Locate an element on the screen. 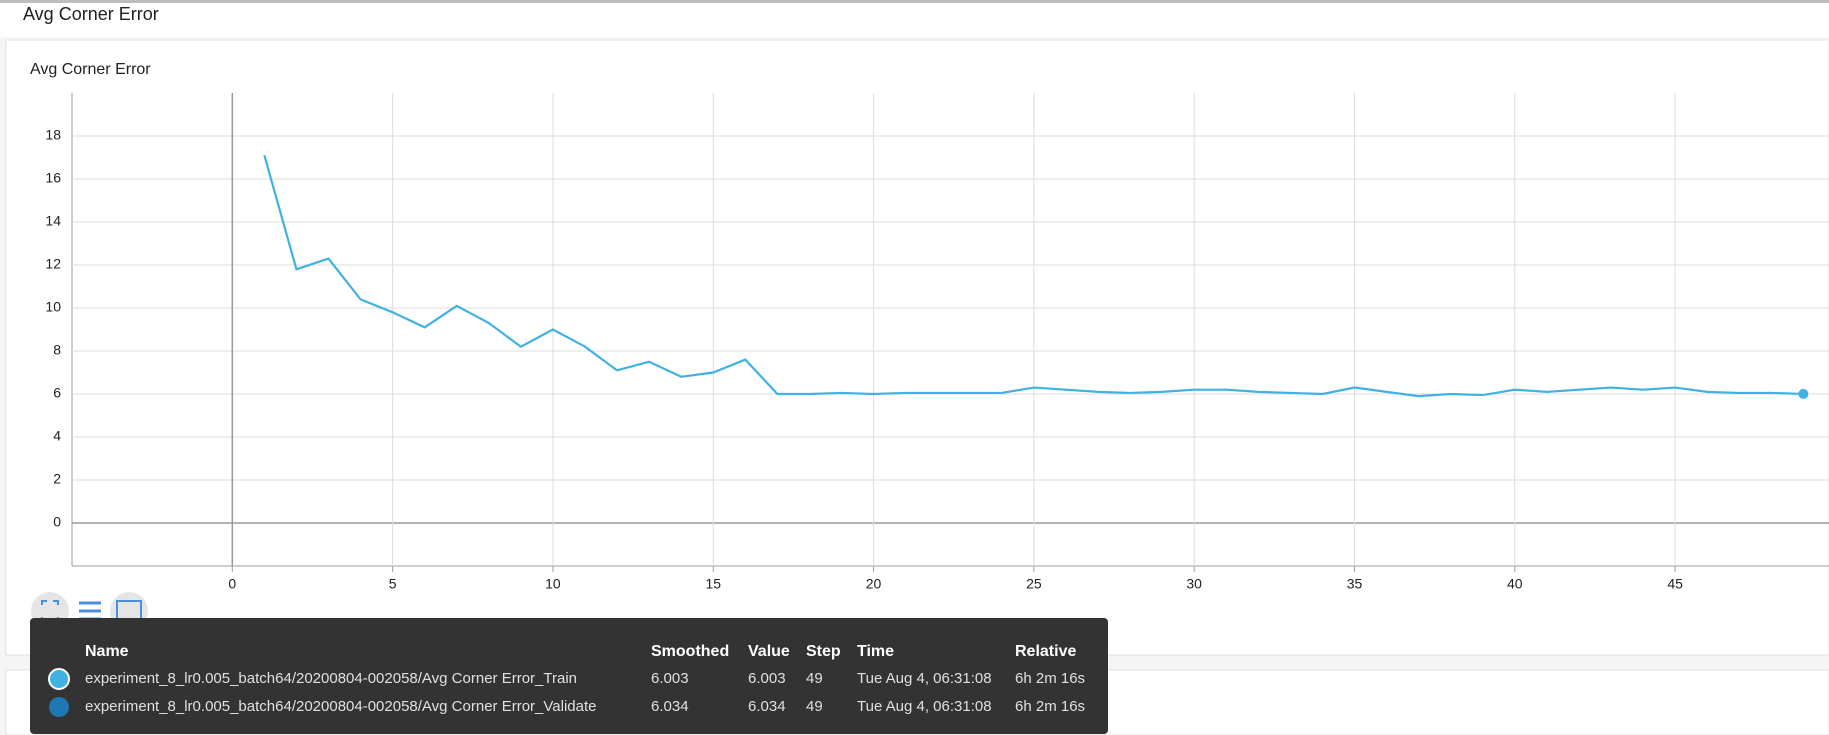  tooltip-header: Value is located at coordinates (769, 651).